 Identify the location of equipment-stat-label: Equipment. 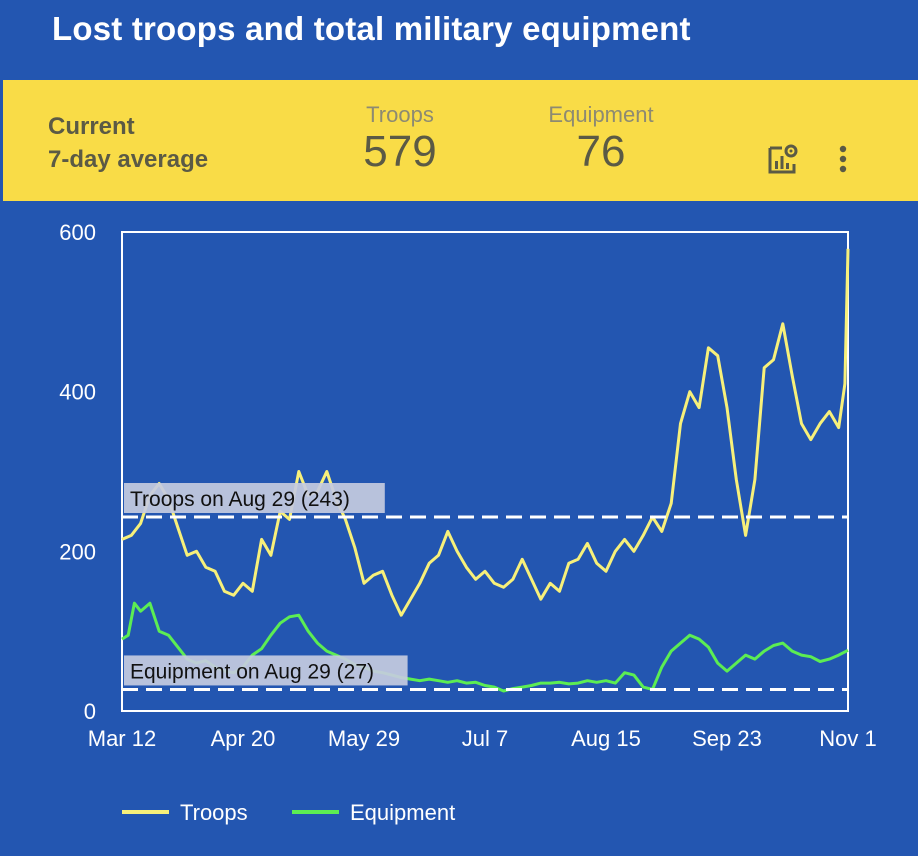
(601, 114).